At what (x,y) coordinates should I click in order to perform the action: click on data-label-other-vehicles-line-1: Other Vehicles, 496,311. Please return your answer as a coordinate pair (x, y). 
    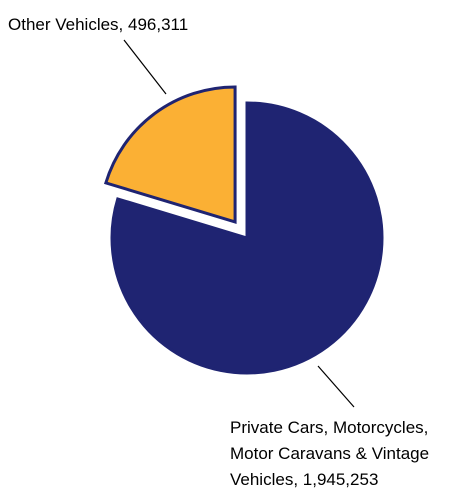
    Looking at the image, I should click on (98, 24).